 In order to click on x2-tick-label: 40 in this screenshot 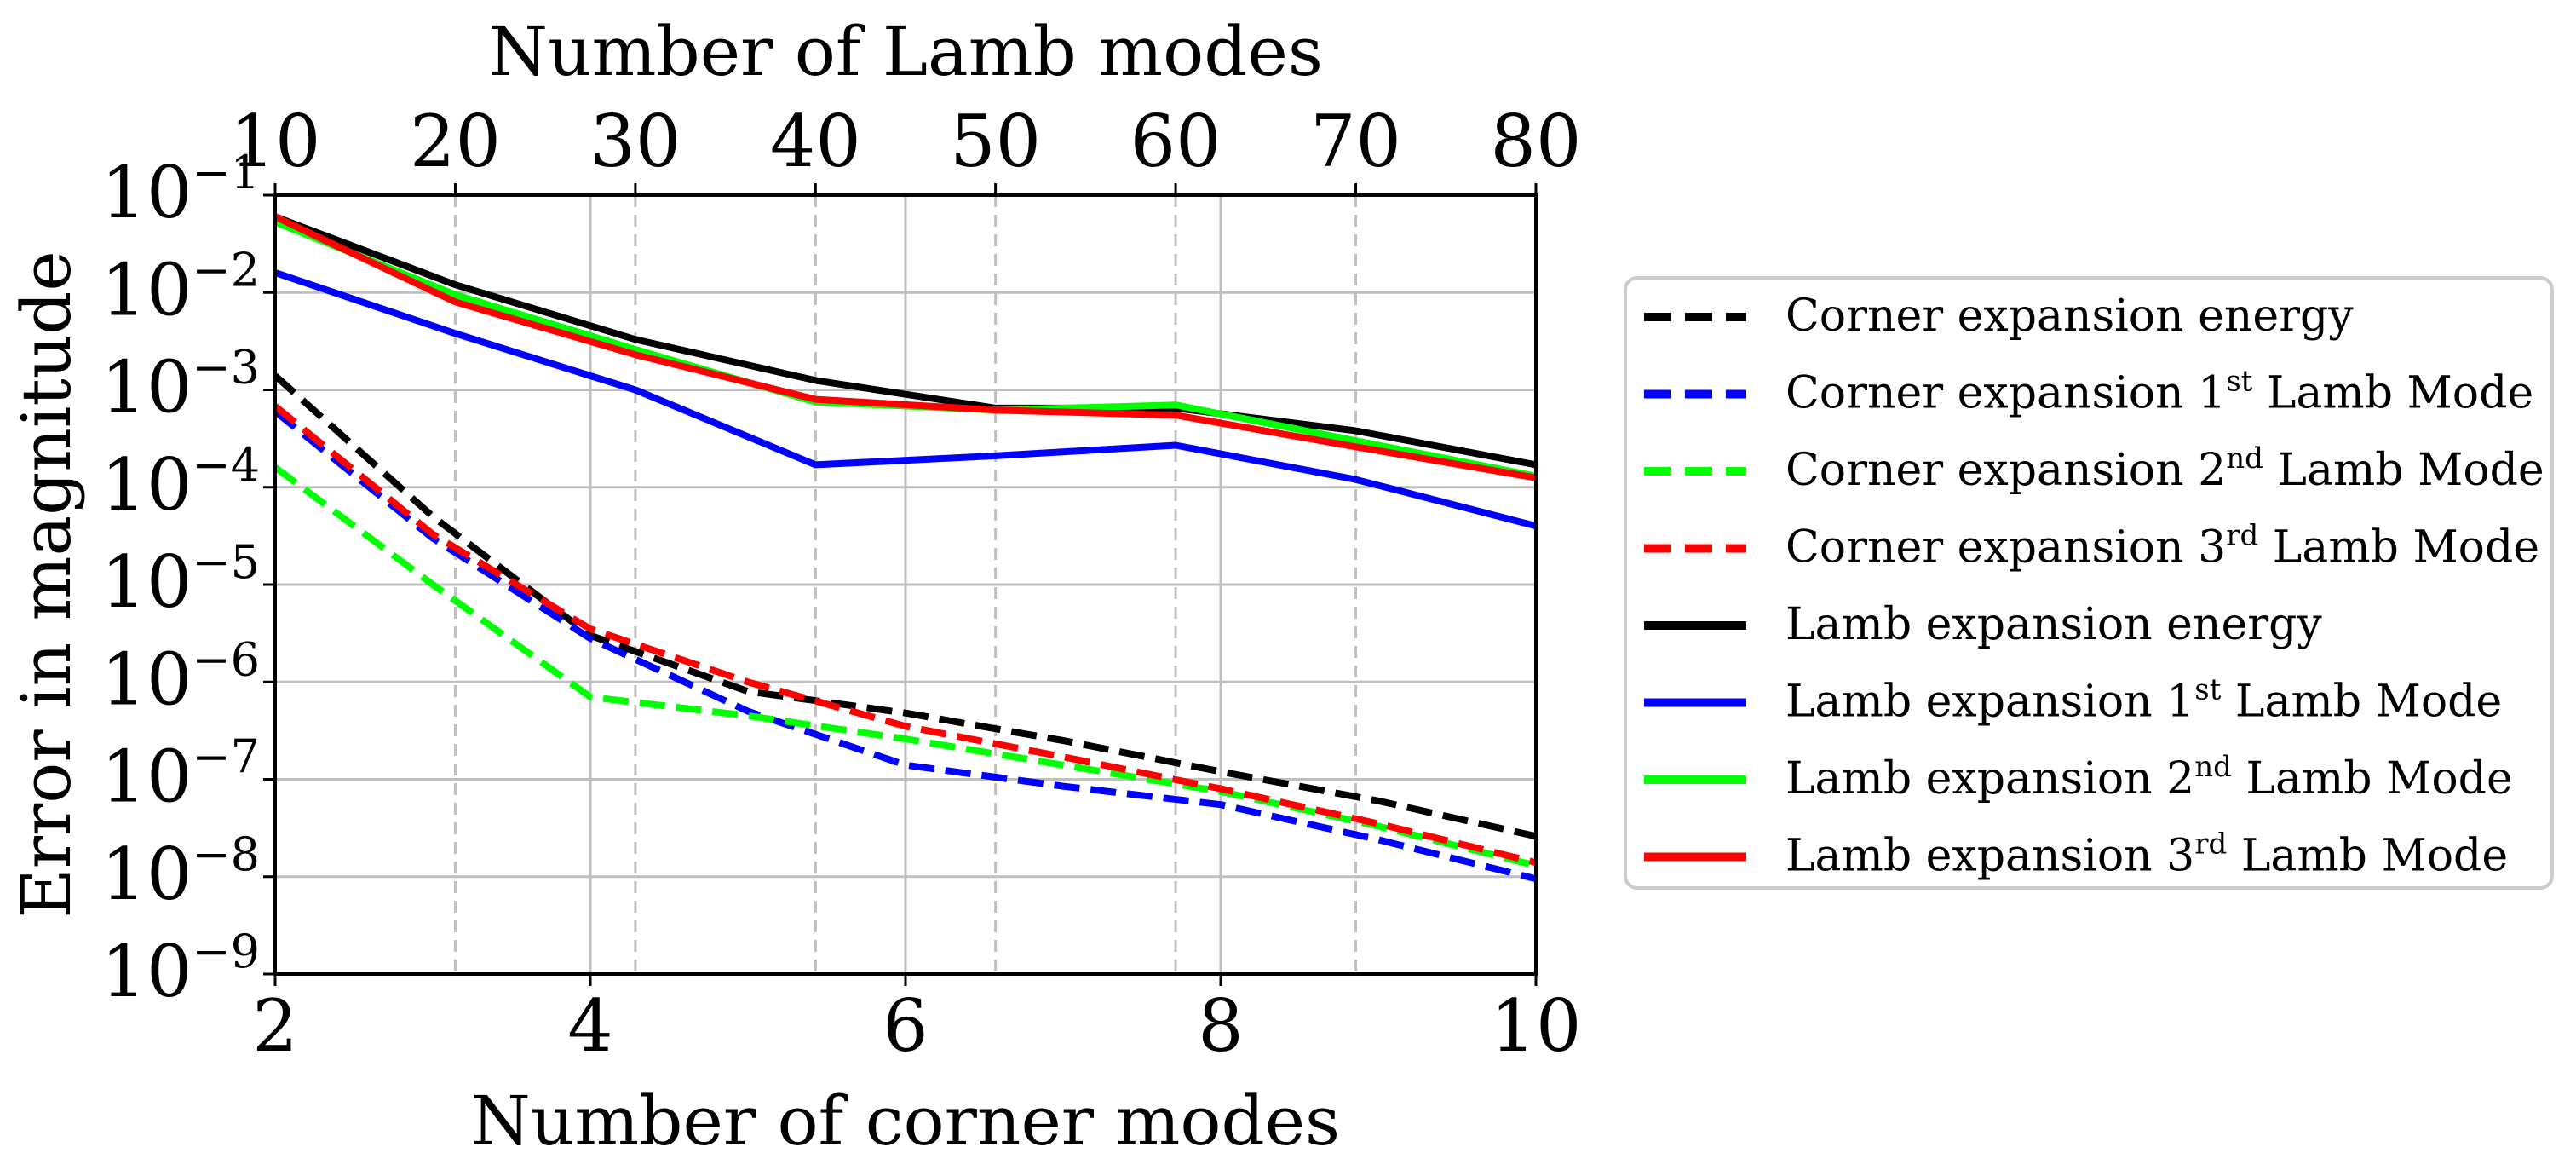, I will do `click(816, 141)`.